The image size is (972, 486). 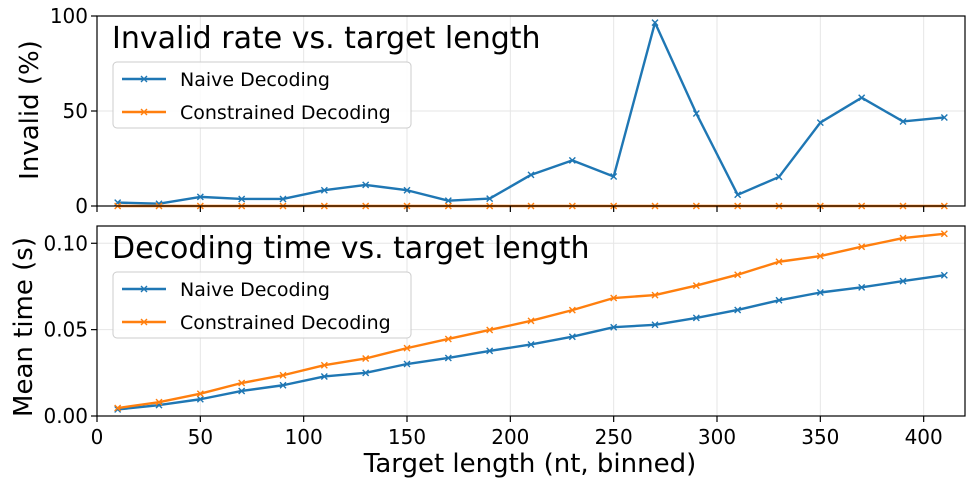 I want to click on x-tick-label: 350, so click(x=820, y=437).